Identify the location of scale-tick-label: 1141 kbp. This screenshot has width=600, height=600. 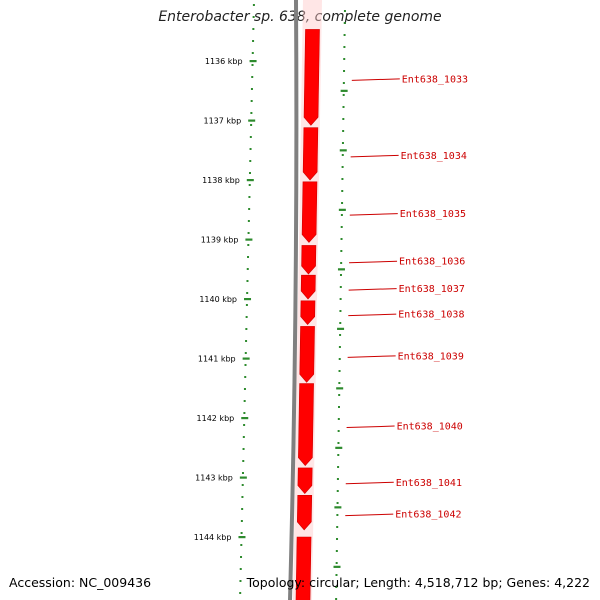
(217, 359).